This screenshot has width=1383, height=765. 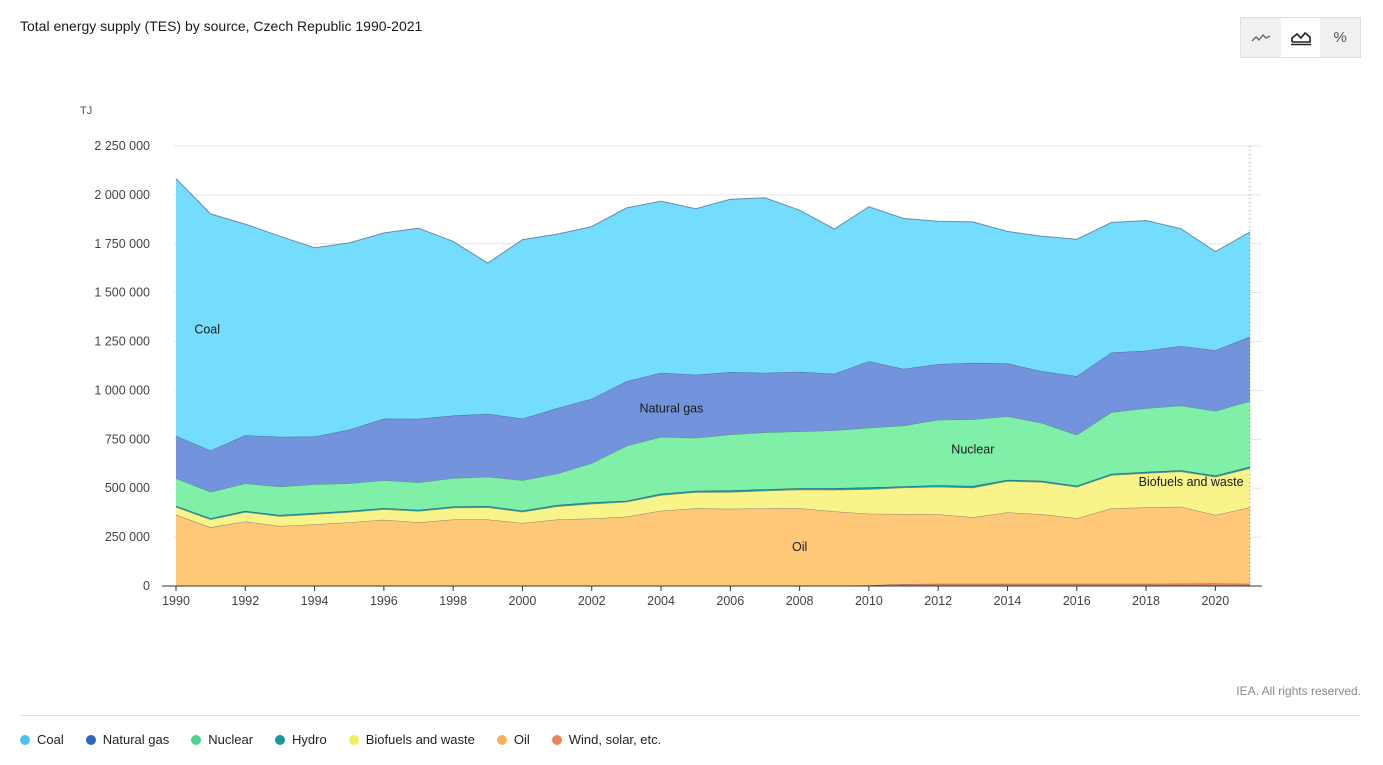 I want to click on area-edge-nuclear, so click(x=713, y=446).